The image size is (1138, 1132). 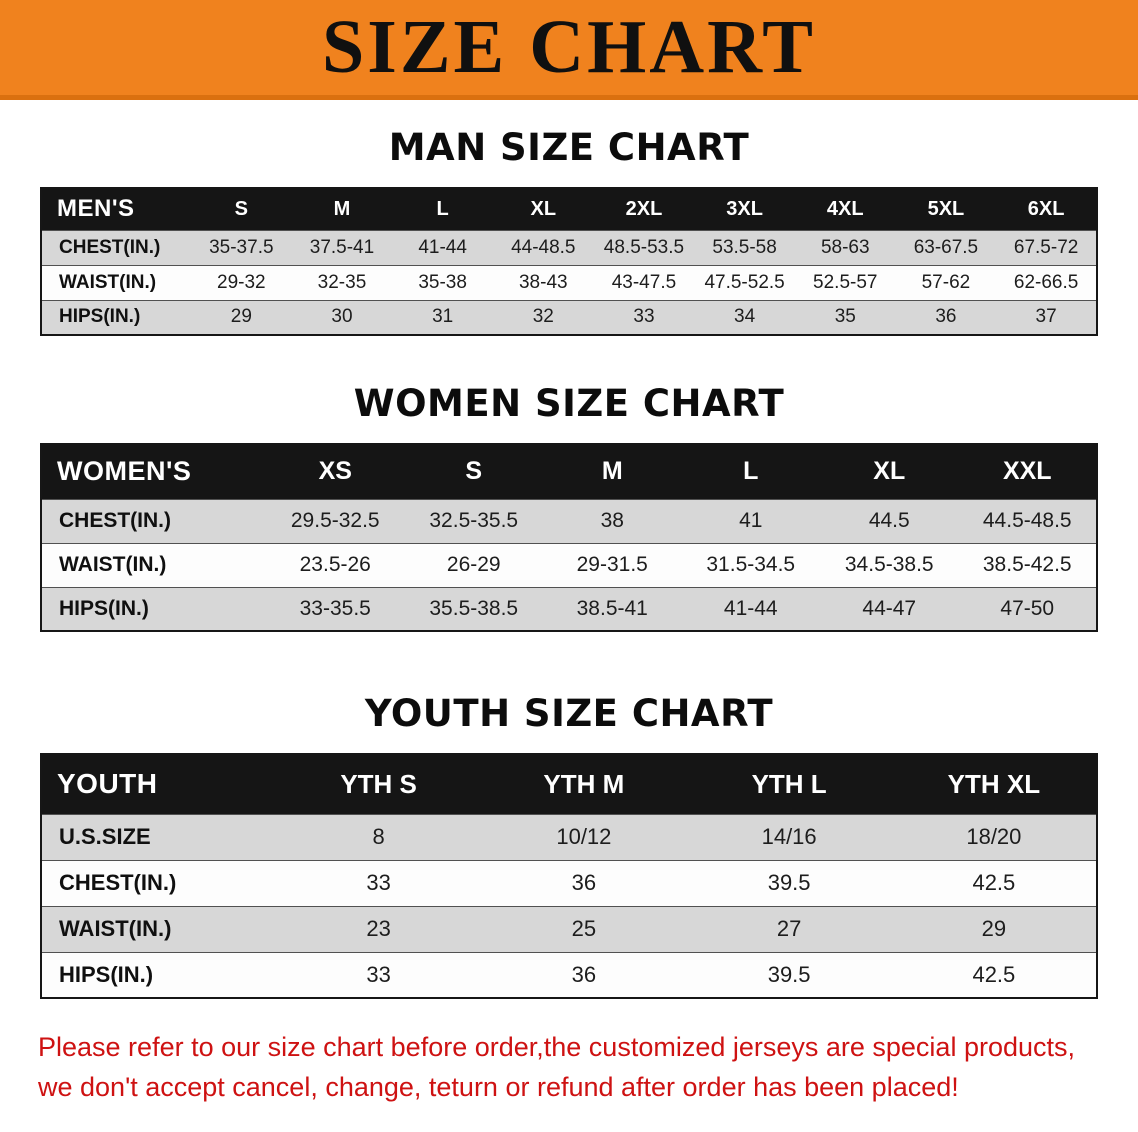 I want to click on men-size-header-cell: 6XL, so click(x=1046, y=209).